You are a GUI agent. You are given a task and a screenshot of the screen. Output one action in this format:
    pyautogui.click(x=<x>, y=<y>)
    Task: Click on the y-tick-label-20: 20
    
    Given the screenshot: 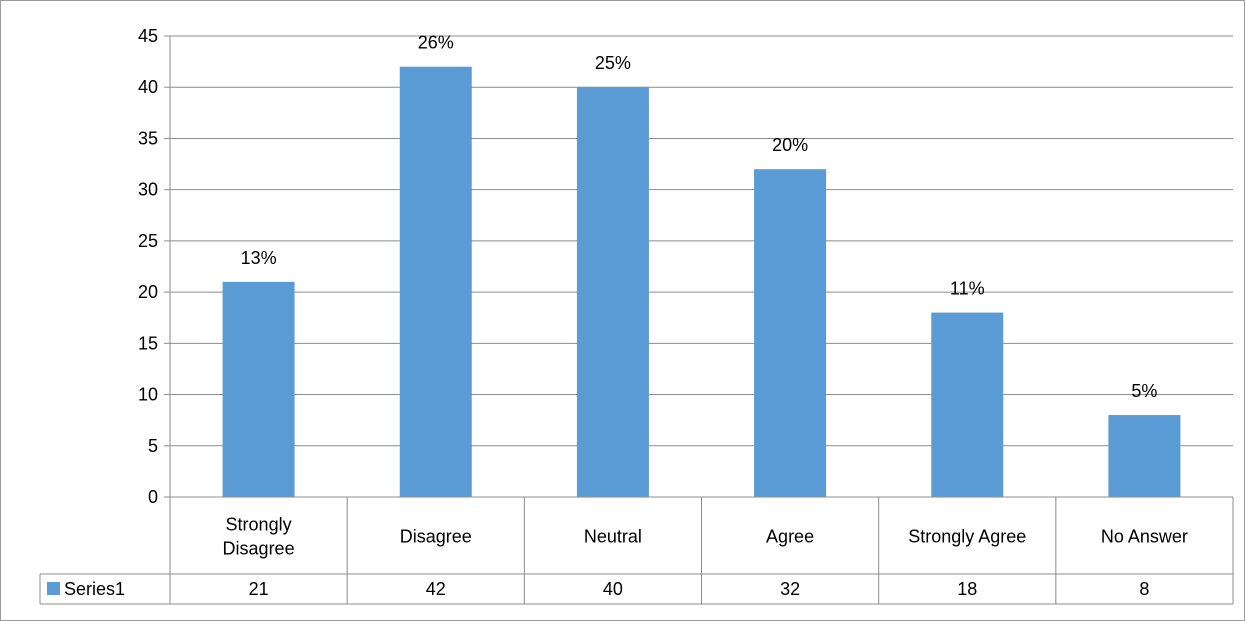 What is the action you would take?
    pyautogui.click(x=148, y=292)
    